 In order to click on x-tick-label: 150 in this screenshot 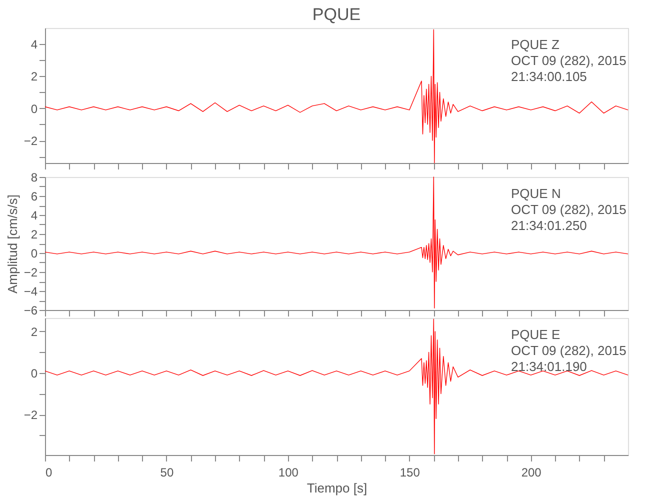, I will do `click(410, 473)`.